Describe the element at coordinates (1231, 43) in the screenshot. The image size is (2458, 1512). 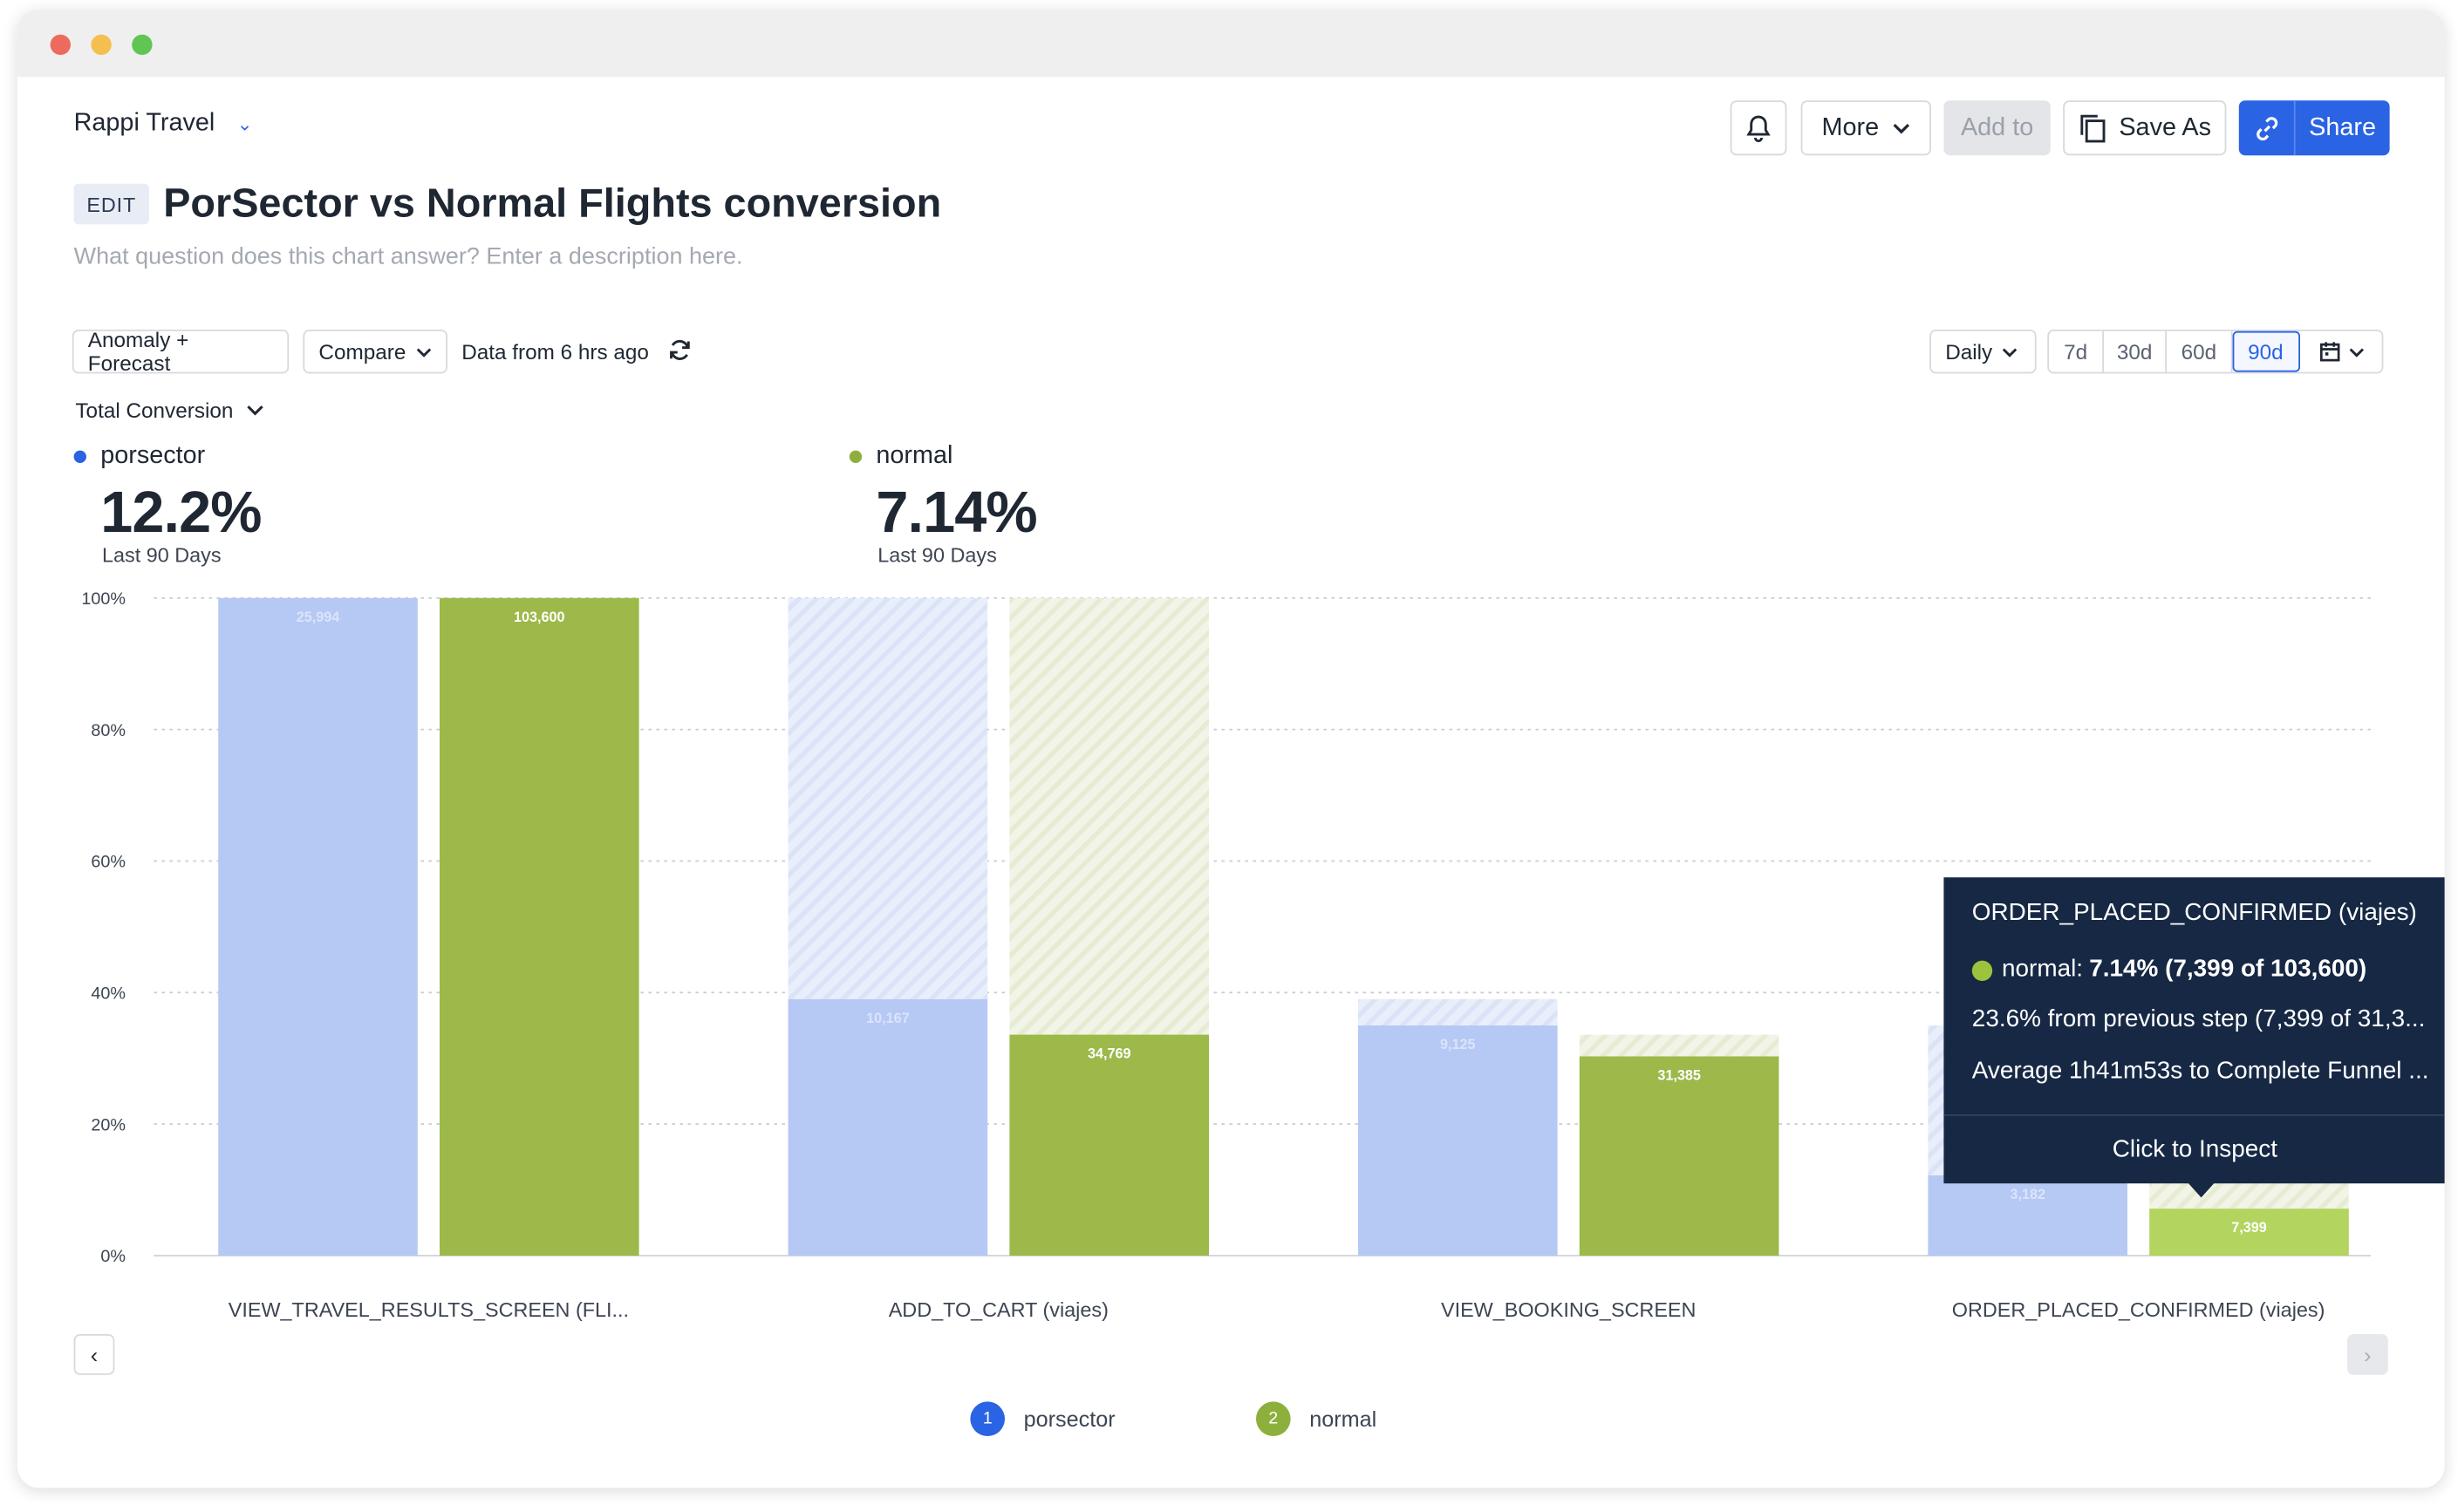
I see `window-titlebar` at that location.